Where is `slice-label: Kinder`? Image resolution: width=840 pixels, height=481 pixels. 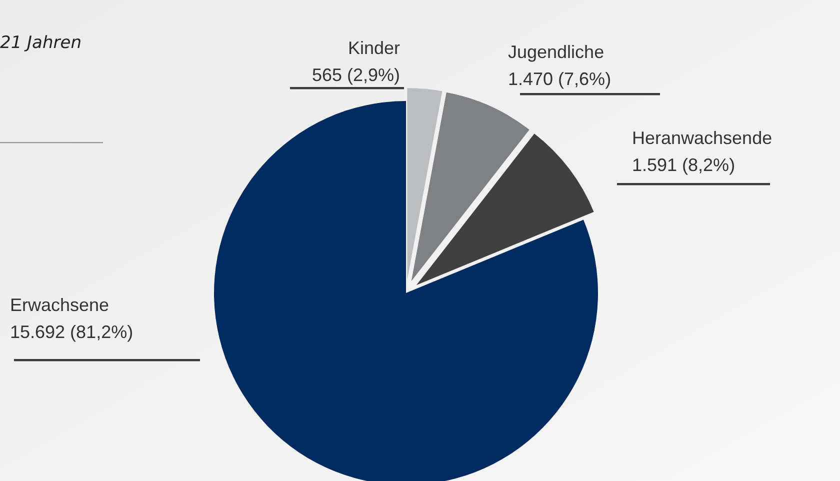
slice-label: Kinder is located at coordinates (374, 48).